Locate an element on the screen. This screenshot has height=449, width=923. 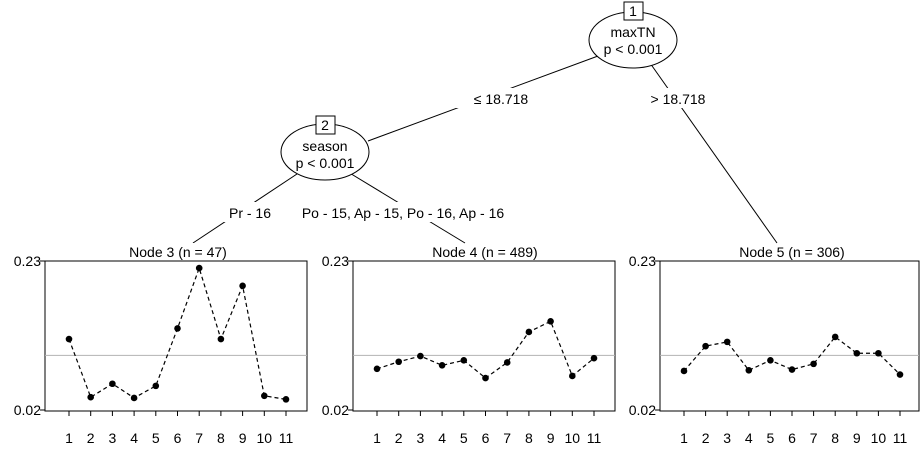
node-5-plot-frame is located at coordinates (789, 336).